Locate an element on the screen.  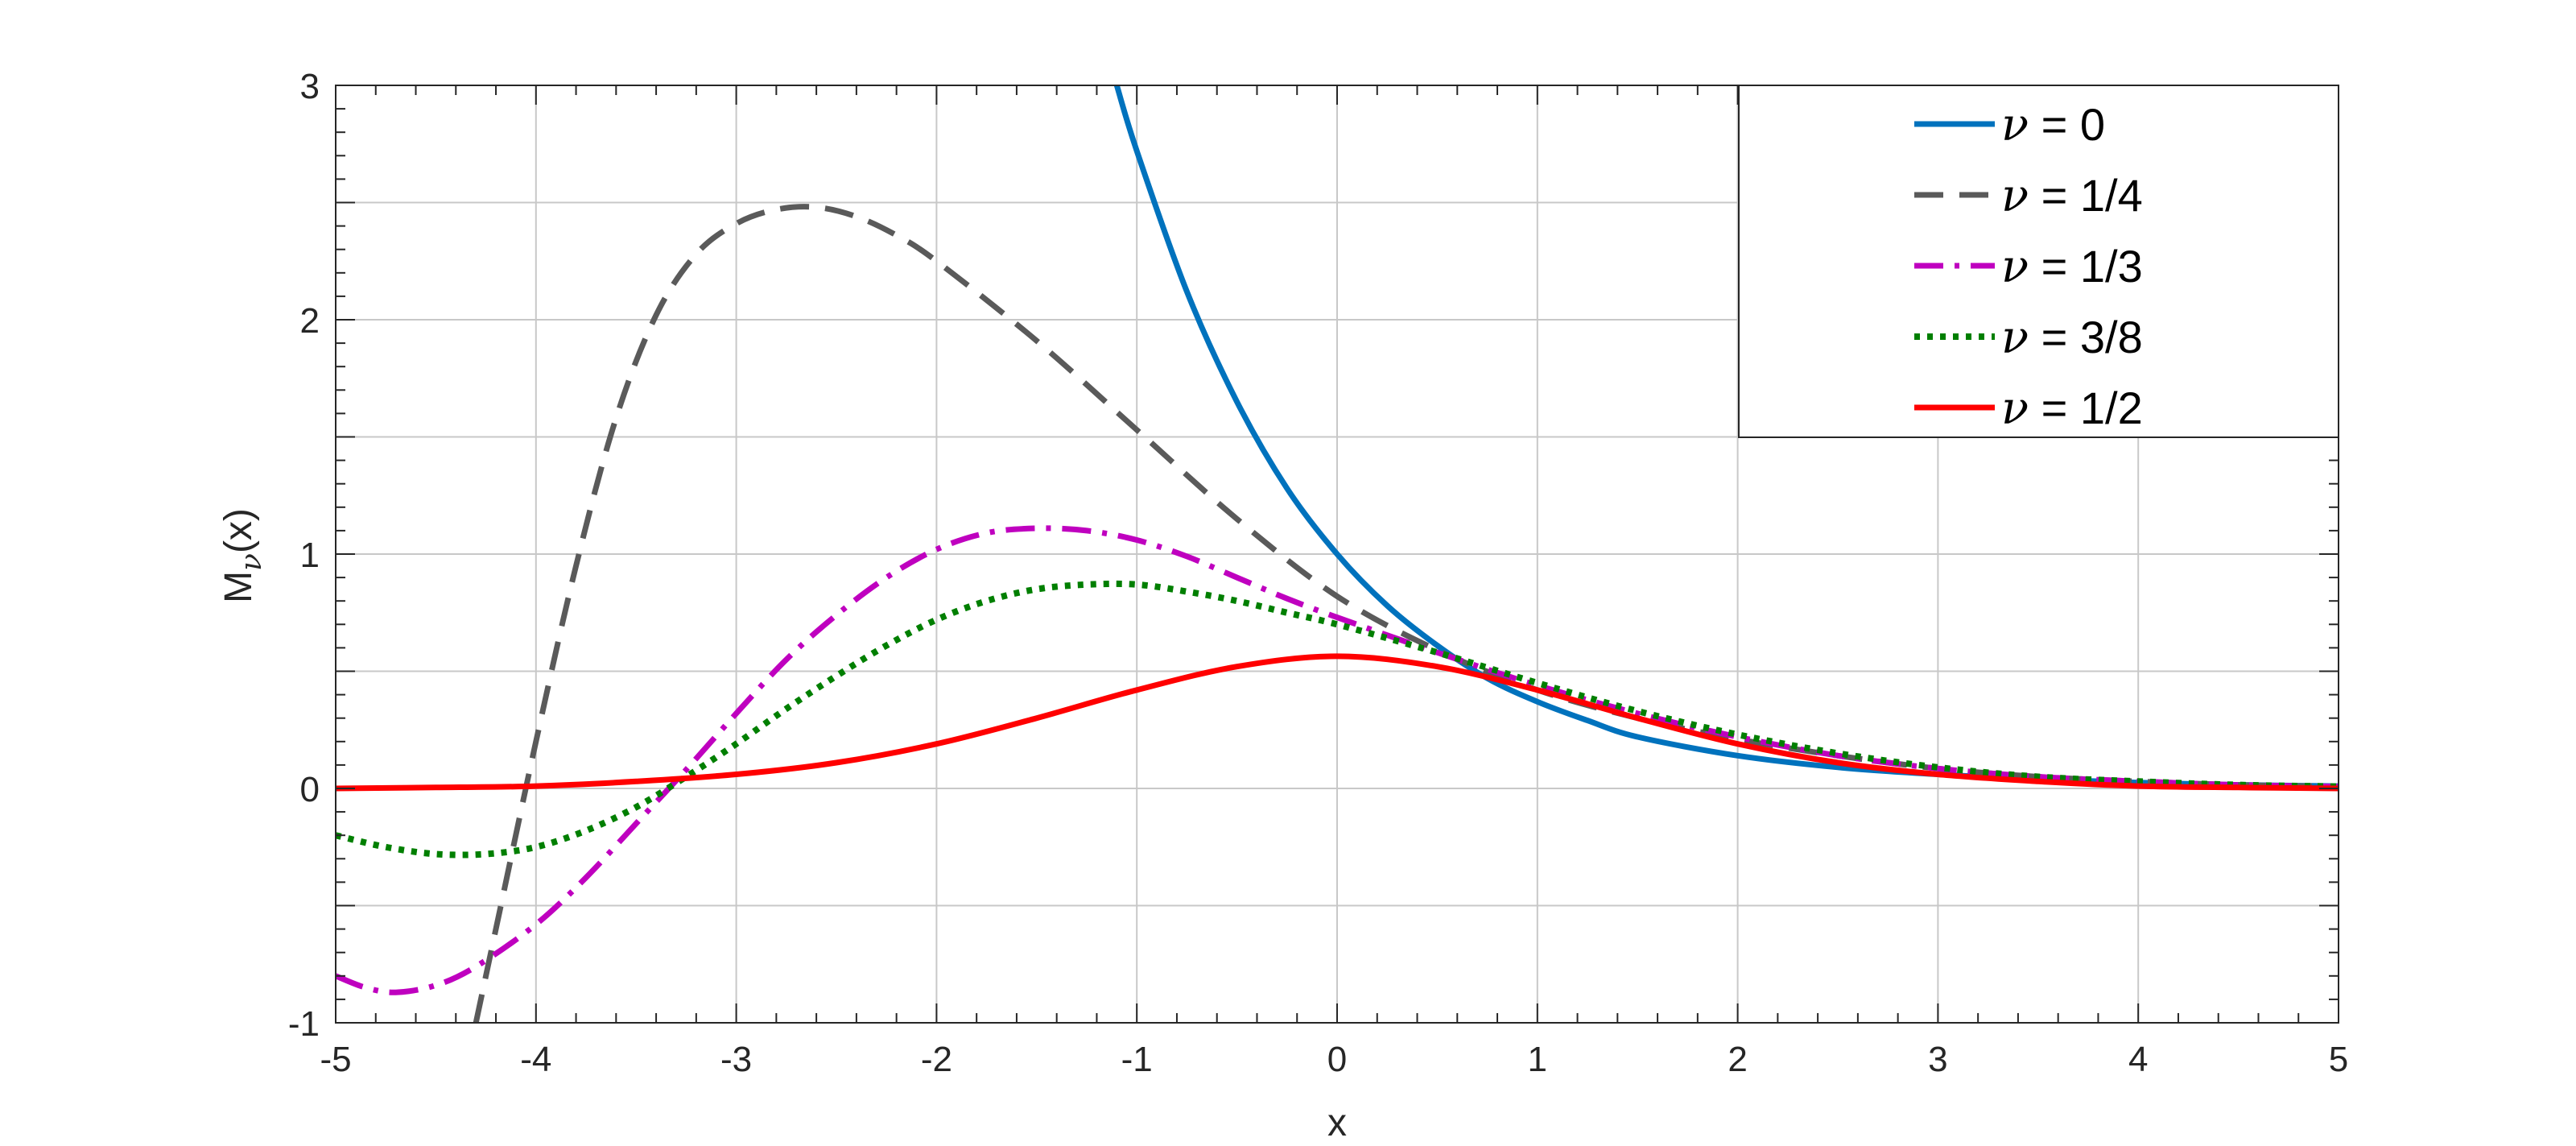
x-axis-label: x is located at coordinates (1337, 1123).